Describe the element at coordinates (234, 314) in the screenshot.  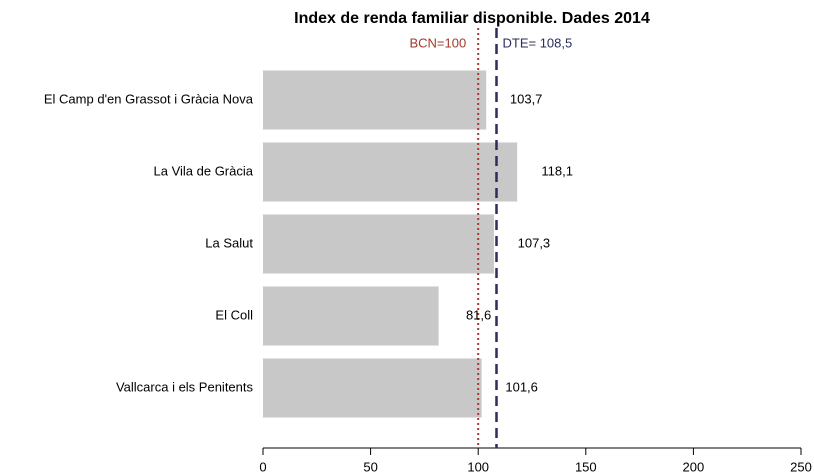
I see `y-tick-label: El Coll` at that location.